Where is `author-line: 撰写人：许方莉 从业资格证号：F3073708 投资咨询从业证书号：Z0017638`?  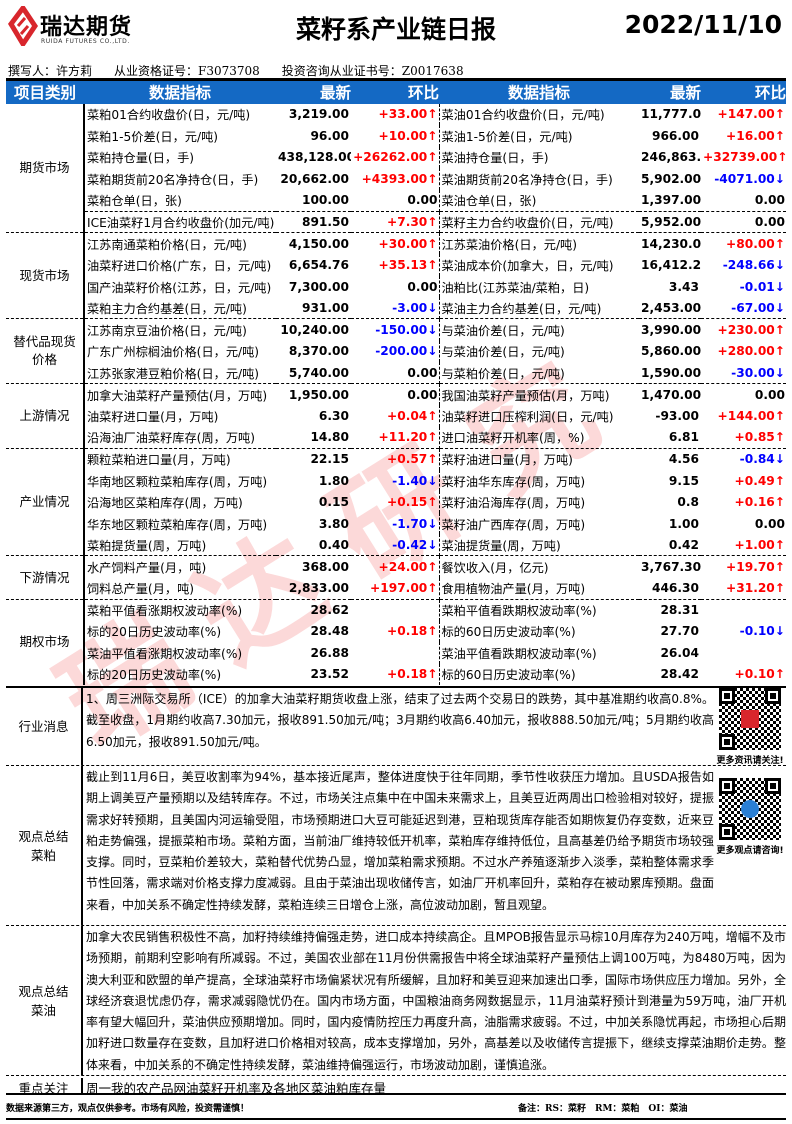
author-line: 撰写人：许方莉 从业资格证号：F3073708 投资咨询从业证书号：Z0017638 is located at coordinates (247, 70).